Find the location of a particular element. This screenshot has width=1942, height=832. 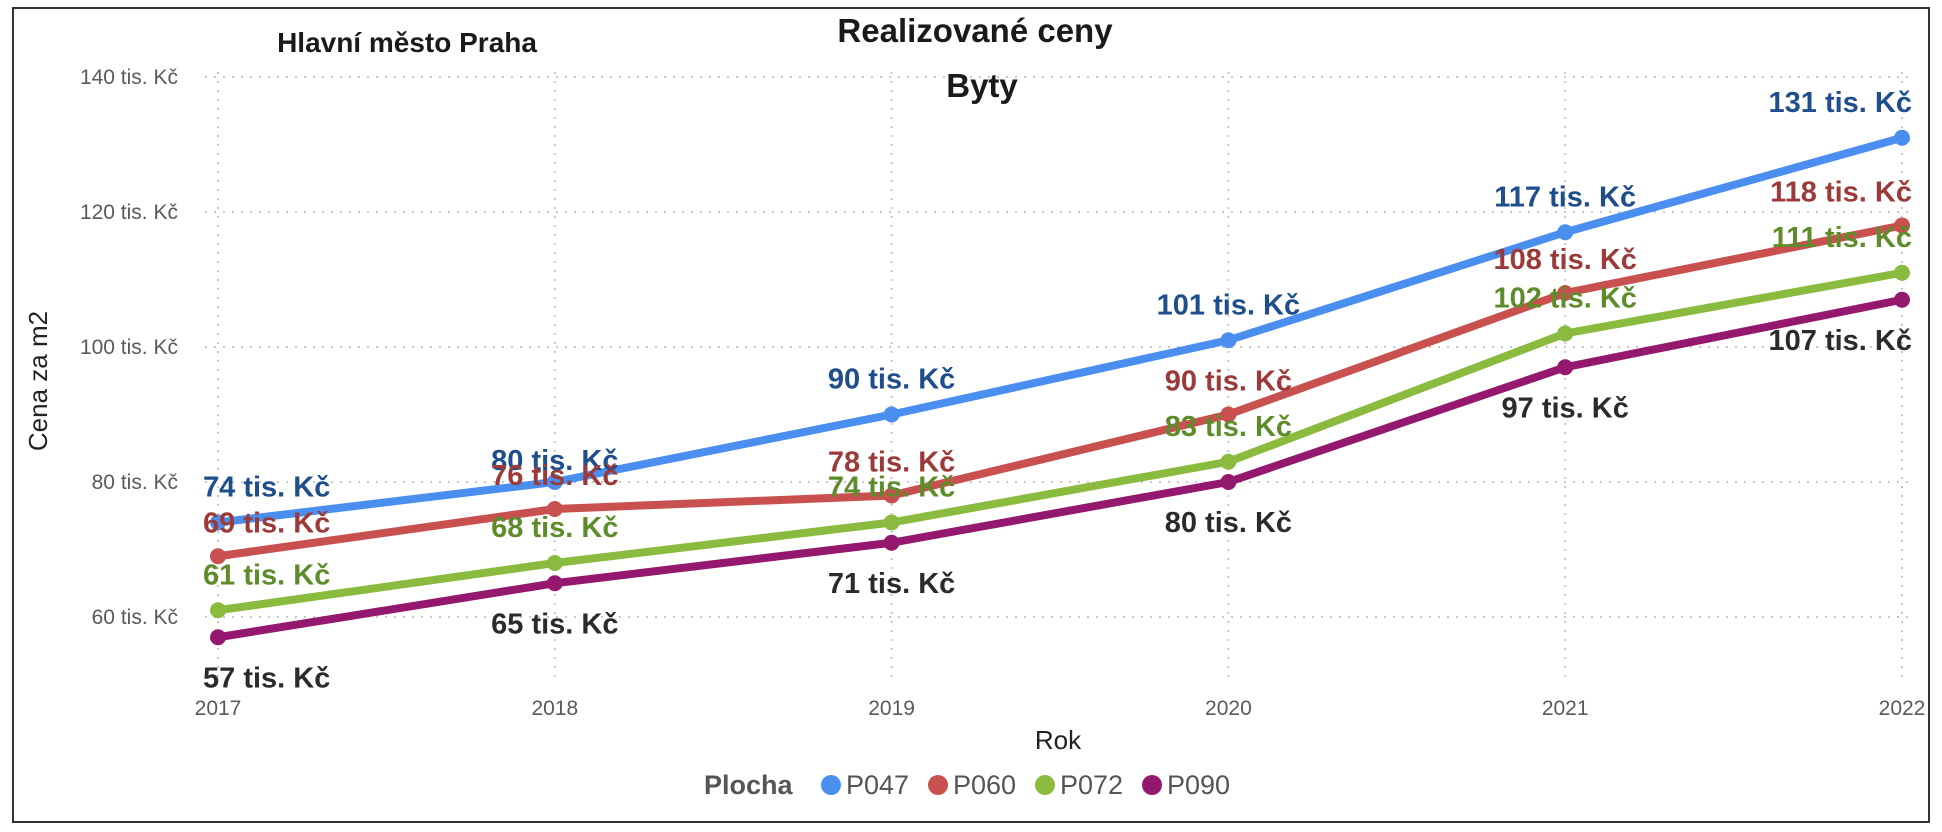

data-label-p060: 76 tis. Kč is located at coordinates (554, 476).